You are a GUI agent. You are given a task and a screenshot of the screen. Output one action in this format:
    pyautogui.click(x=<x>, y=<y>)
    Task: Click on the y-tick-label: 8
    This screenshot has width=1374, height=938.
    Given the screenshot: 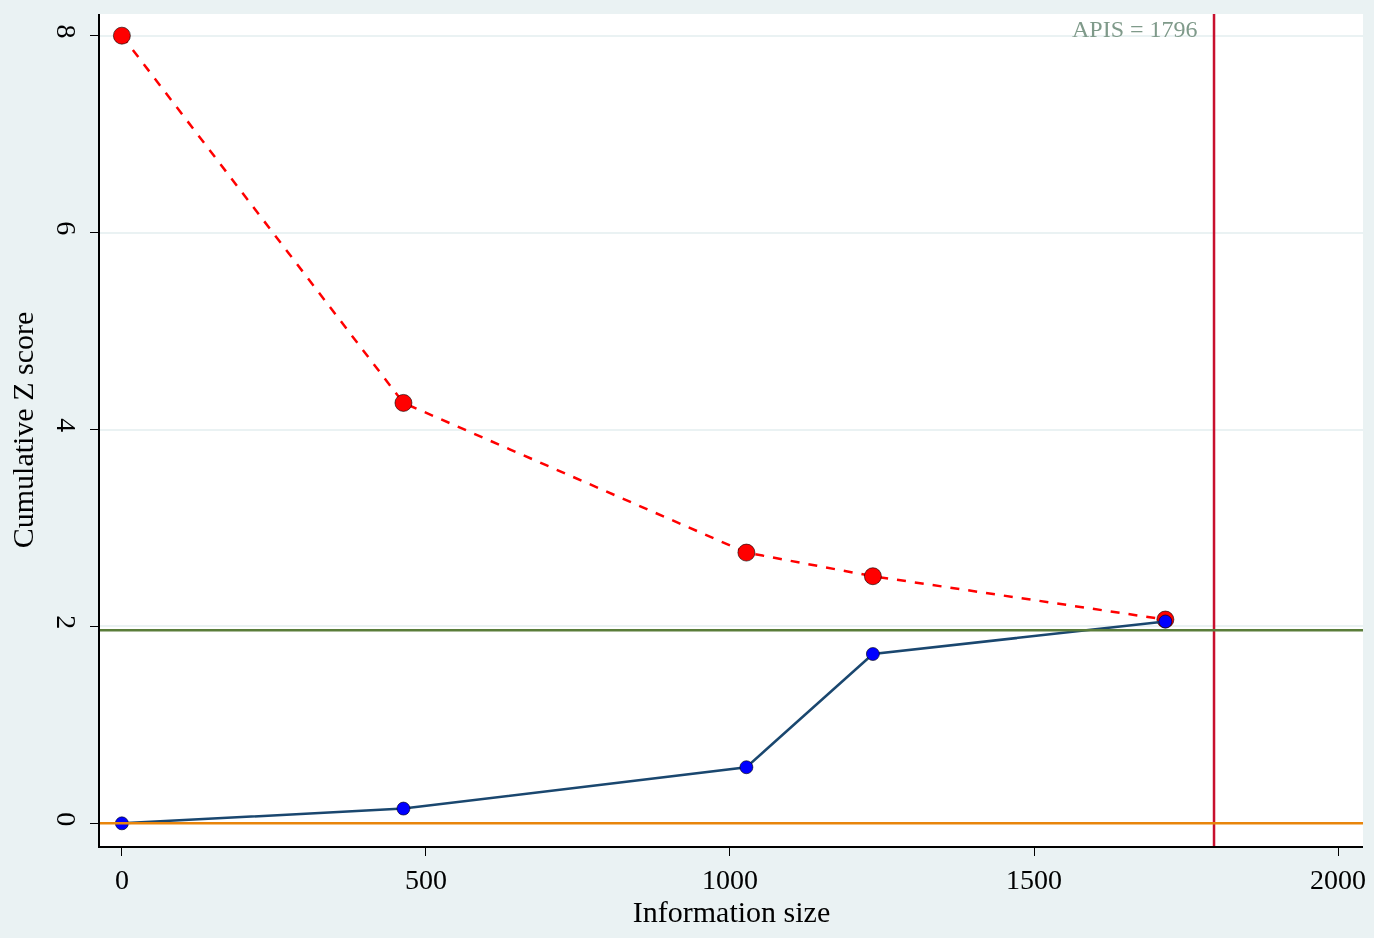 What is the action you would take?
    pyautogui.click(x=66, y=31)
    